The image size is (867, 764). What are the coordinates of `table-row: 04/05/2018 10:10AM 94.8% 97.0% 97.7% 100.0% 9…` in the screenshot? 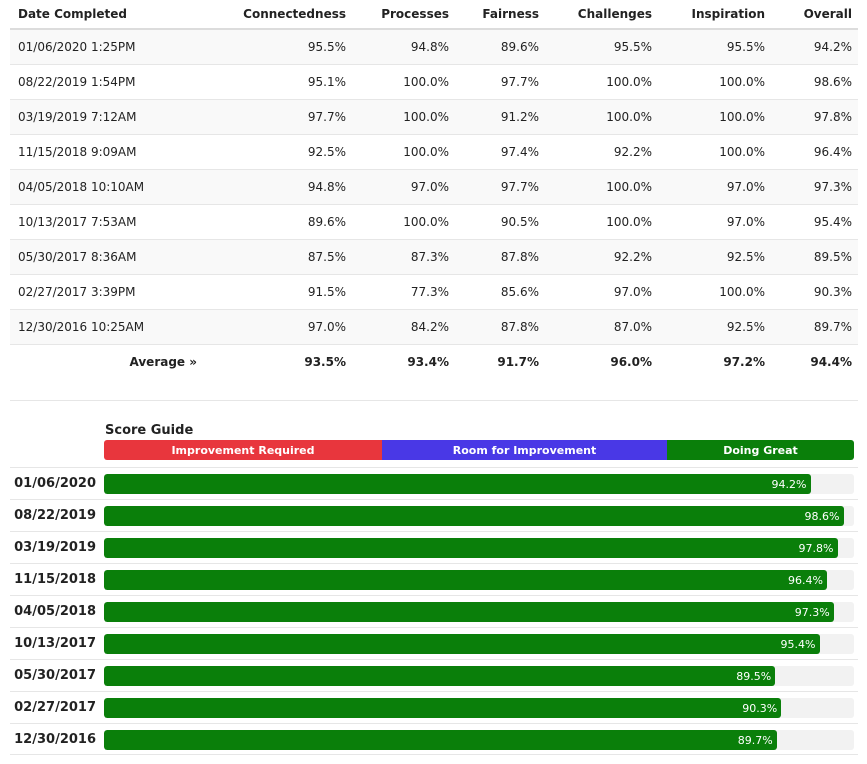 It's located at (434, 187).